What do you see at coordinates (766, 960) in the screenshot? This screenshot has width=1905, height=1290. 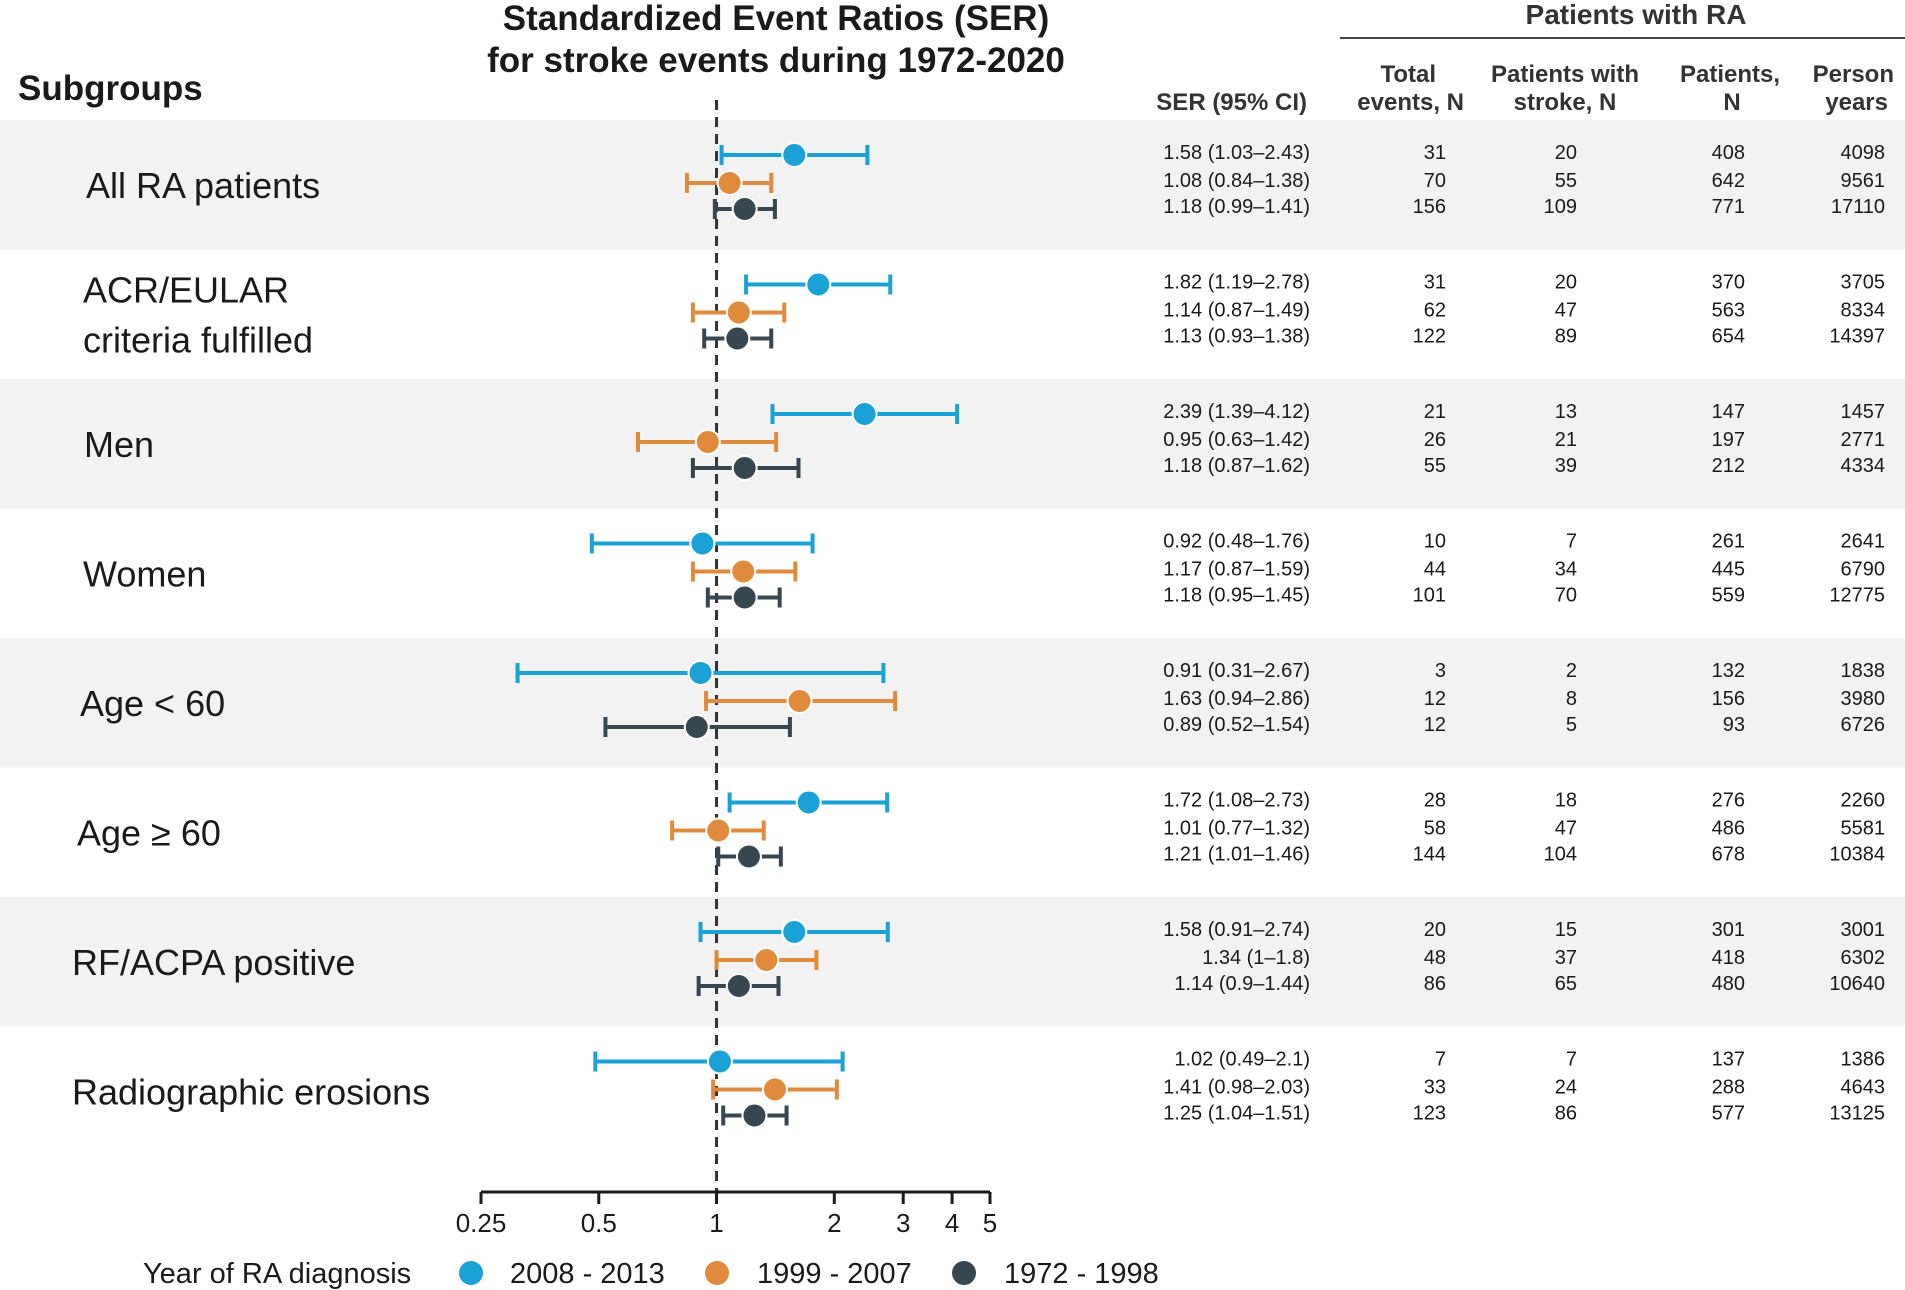 I see `point-rf-acpa-positive-1999-2007` at bounding box center [766, 960].